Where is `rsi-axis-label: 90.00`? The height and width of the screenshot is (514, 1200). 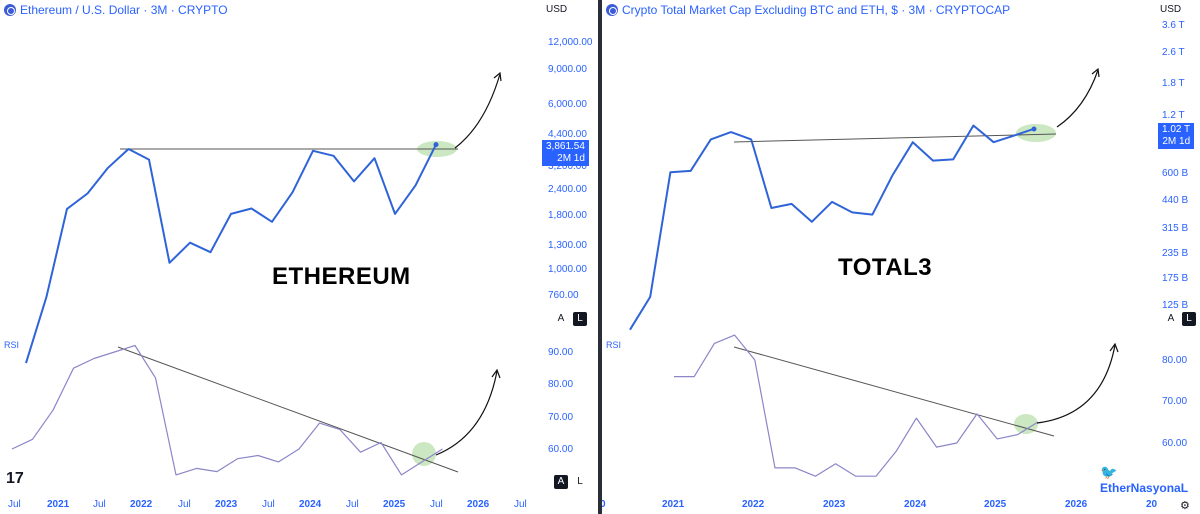 rsi-axis-label: 90.00 is located at coordinates (561, 352).